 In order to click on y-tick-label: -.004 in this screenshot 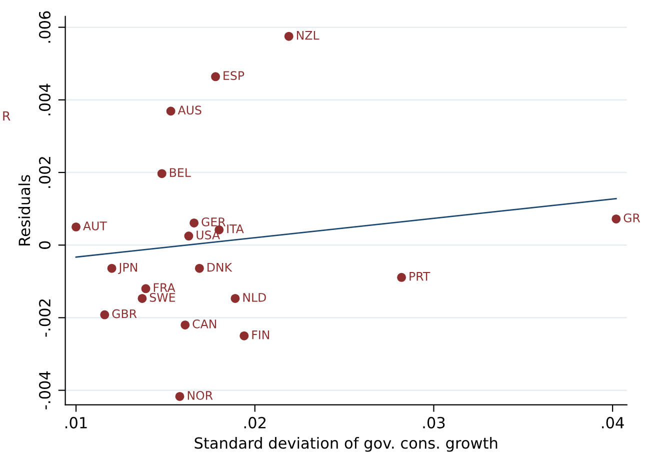, I will do `click(44, 390)`.